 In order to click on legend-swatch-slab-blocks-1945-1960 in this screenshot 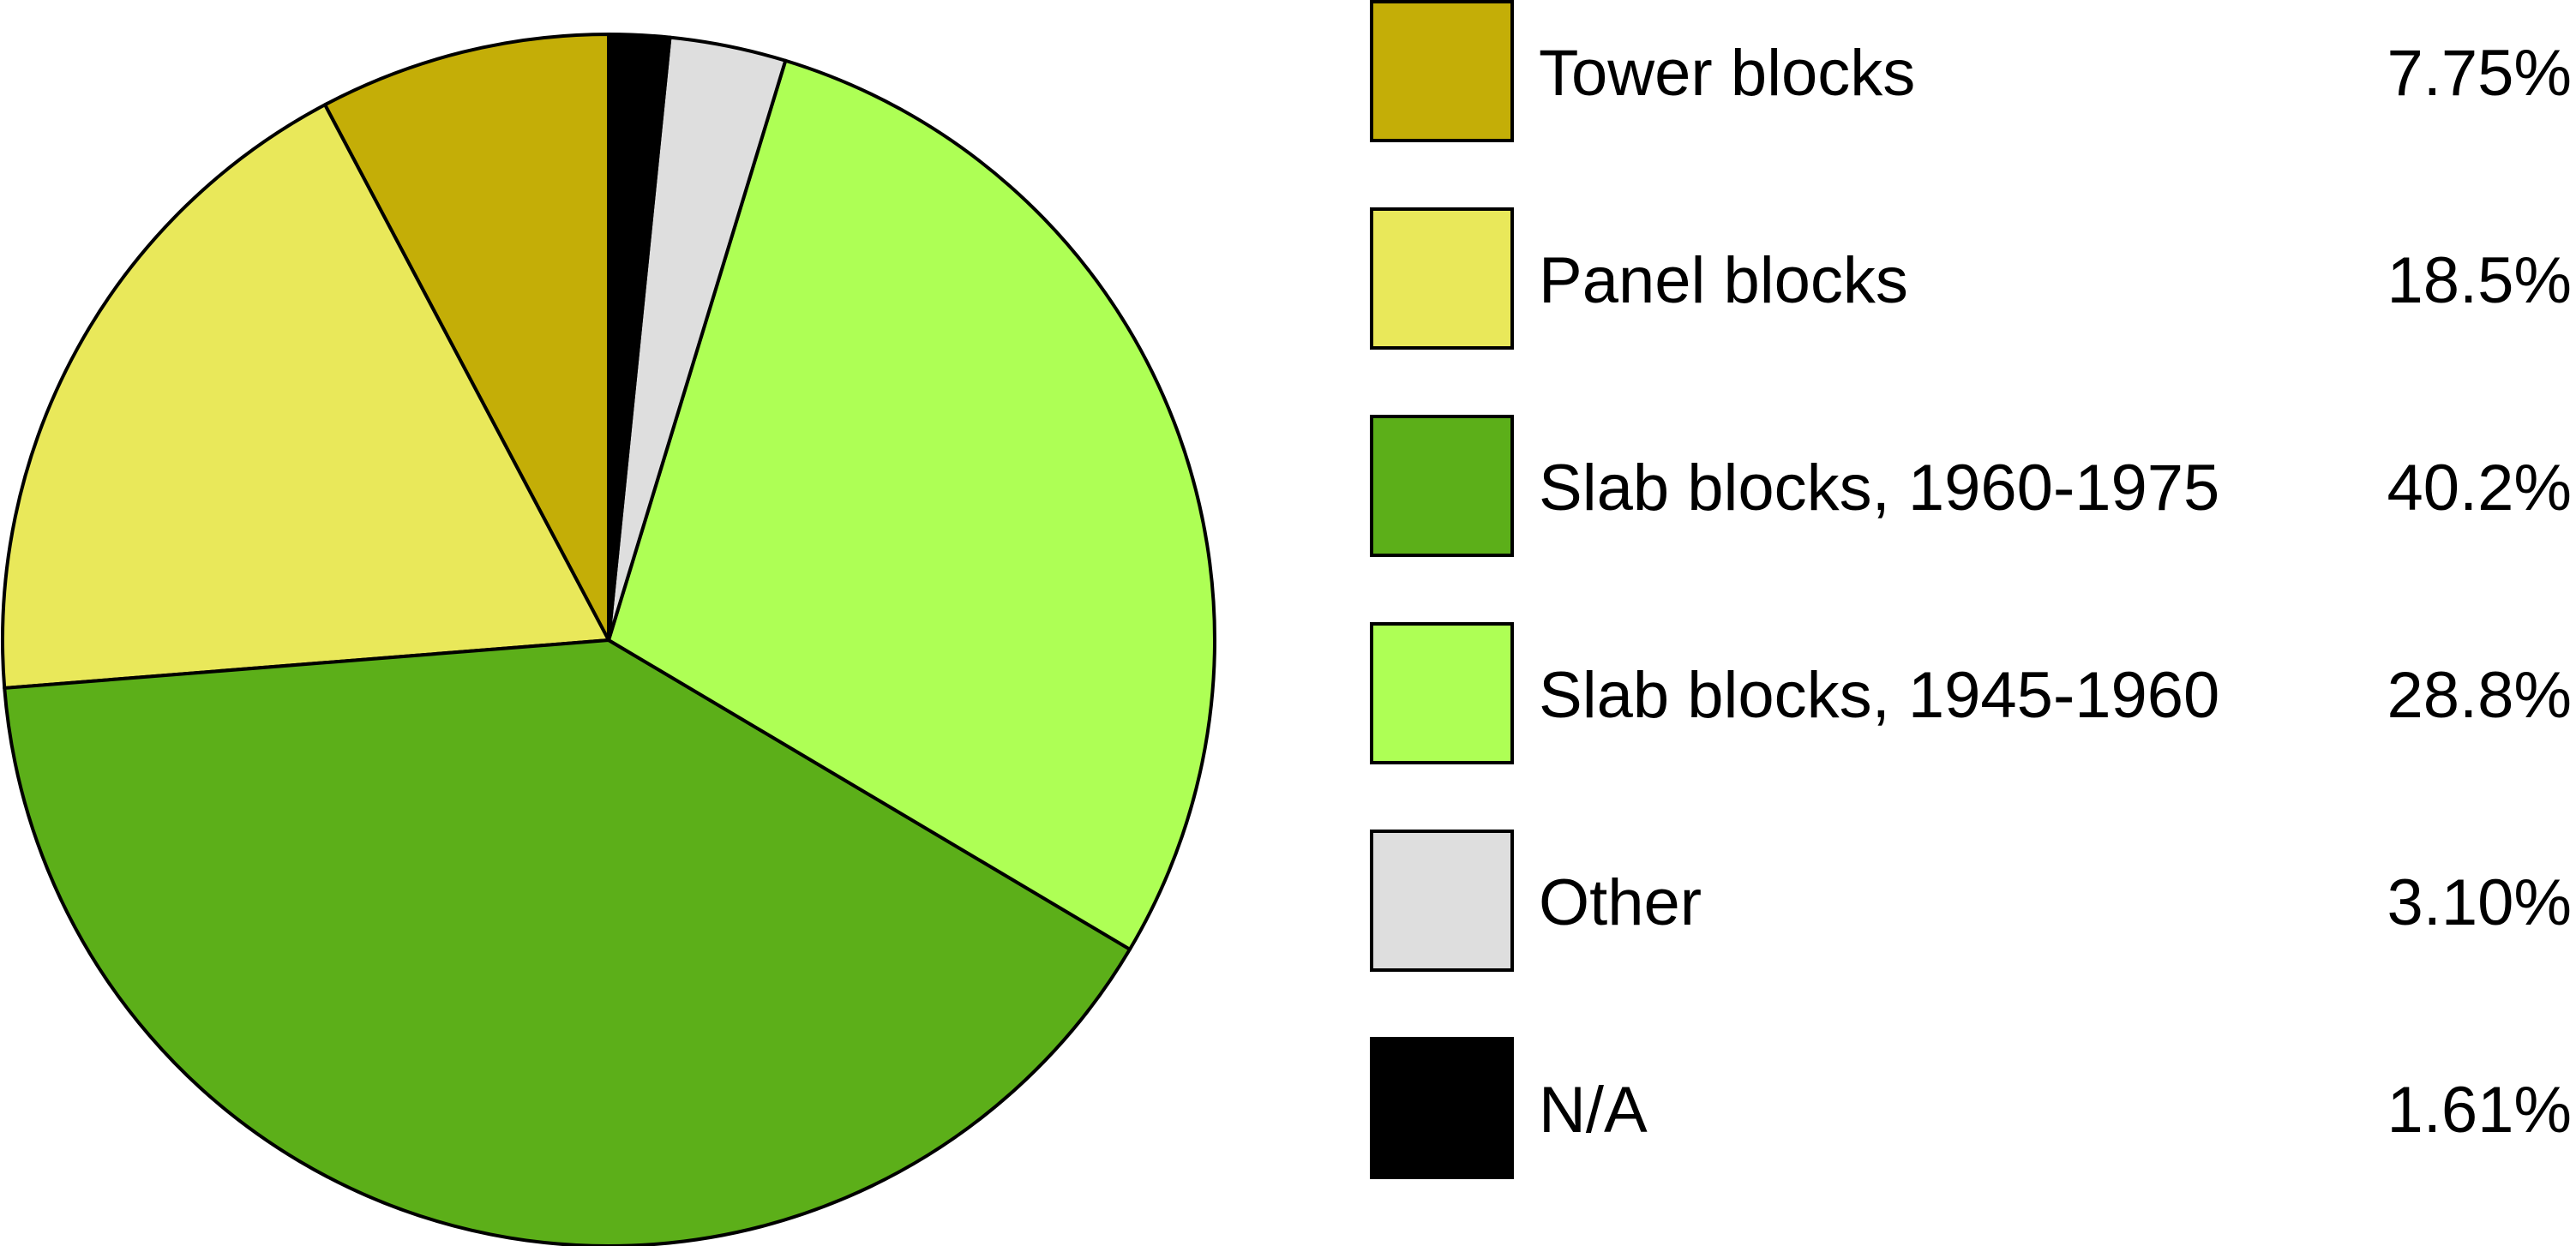, I will do `click(1442, 693)`.